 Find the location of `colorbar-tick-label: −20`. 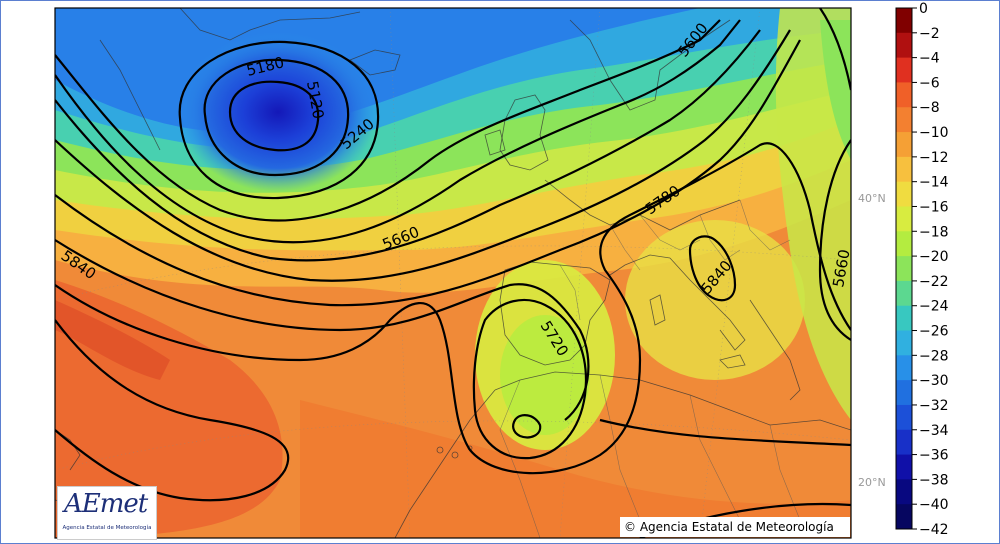

colorbar-tick-label: −20 is located at coordinates (934, 257).